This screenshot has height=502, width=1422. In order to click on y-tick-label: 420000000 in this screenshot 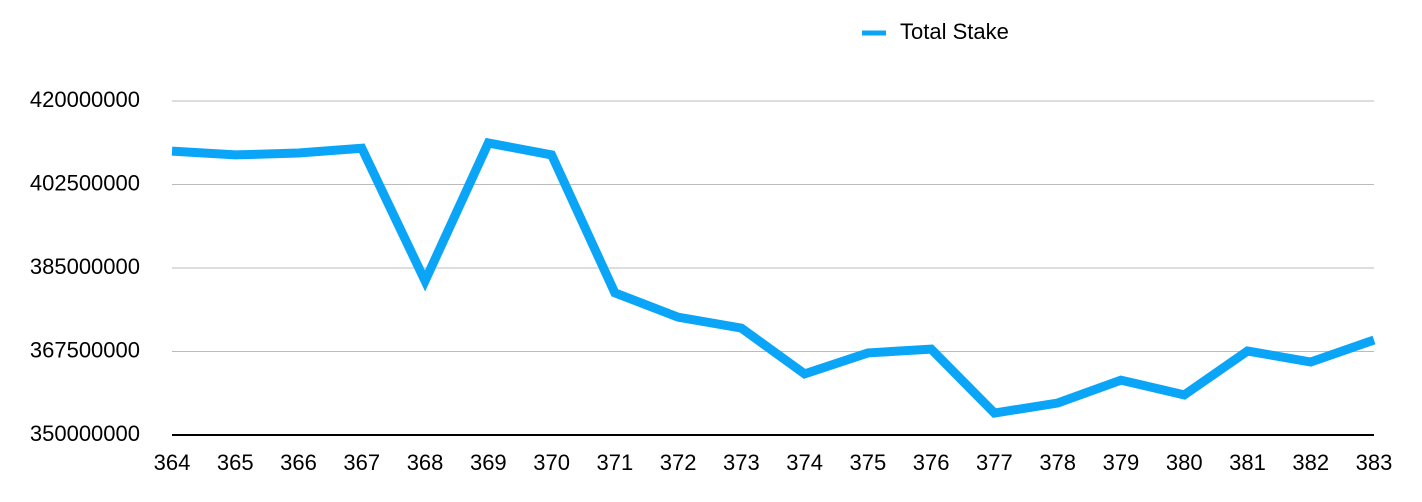, I will do `click(85, 99)`.